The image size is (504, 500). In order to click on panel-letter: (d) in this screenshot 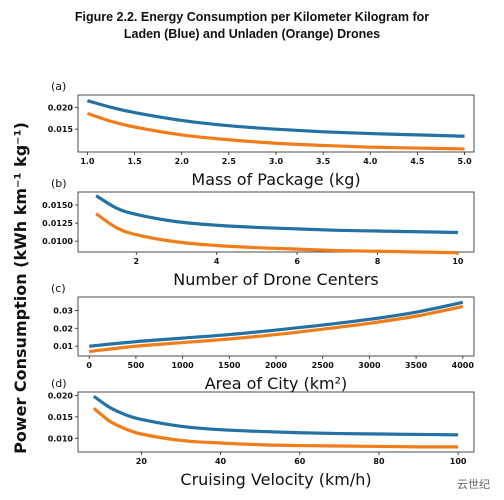, I will do `click(59, 383)`.